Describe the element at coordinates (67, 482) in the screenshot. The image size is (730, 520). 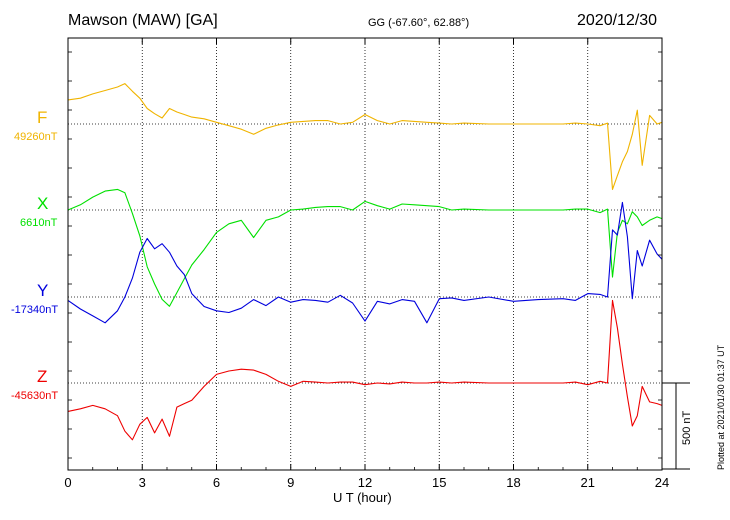
I see `x-tick-label-0: 0` at that location.